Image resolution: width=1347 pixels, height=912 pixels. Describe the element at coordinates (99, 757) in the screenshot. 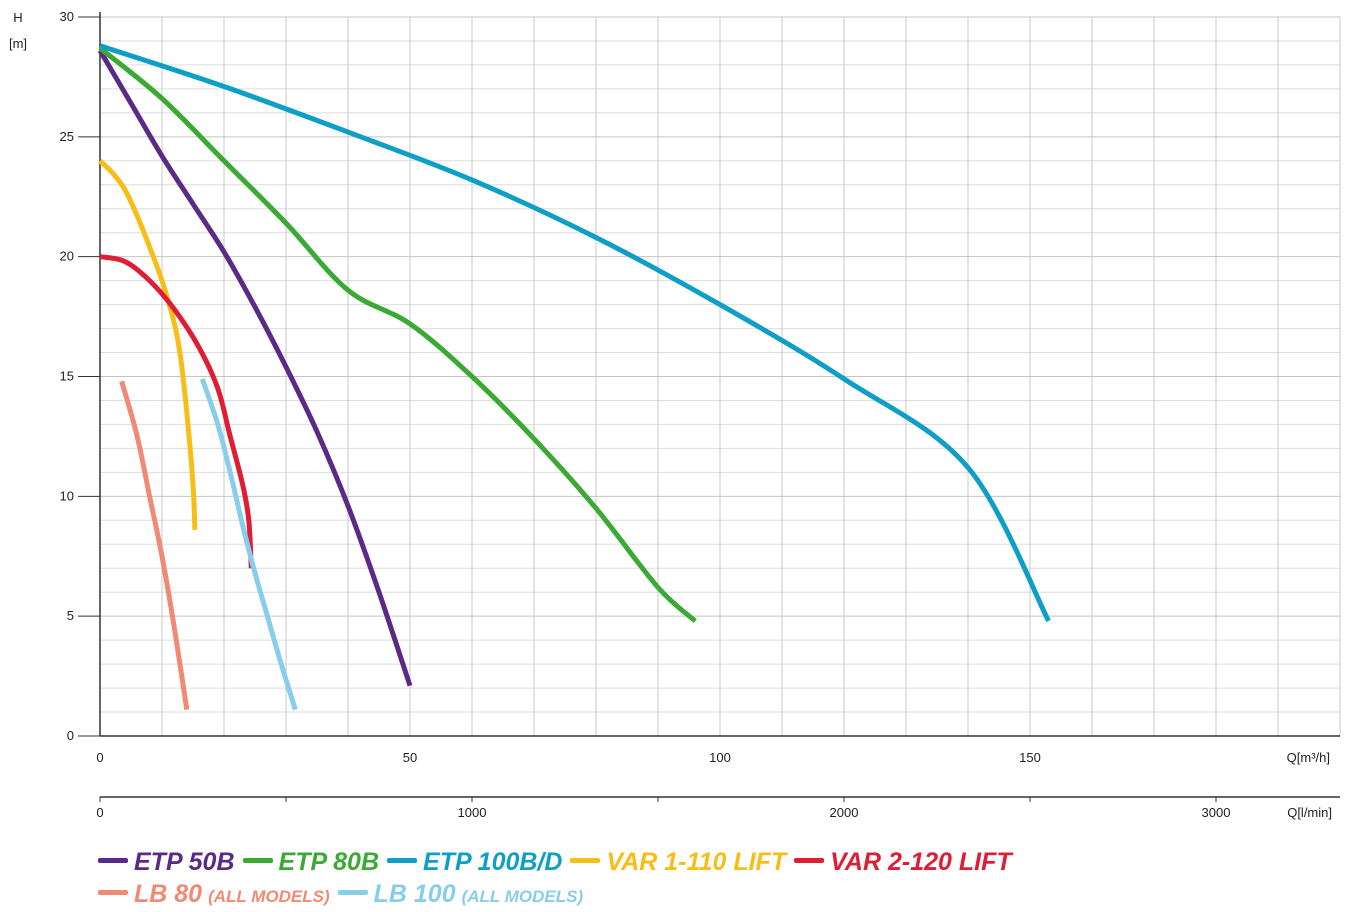

I see `x-tick-label: 0` at that location.